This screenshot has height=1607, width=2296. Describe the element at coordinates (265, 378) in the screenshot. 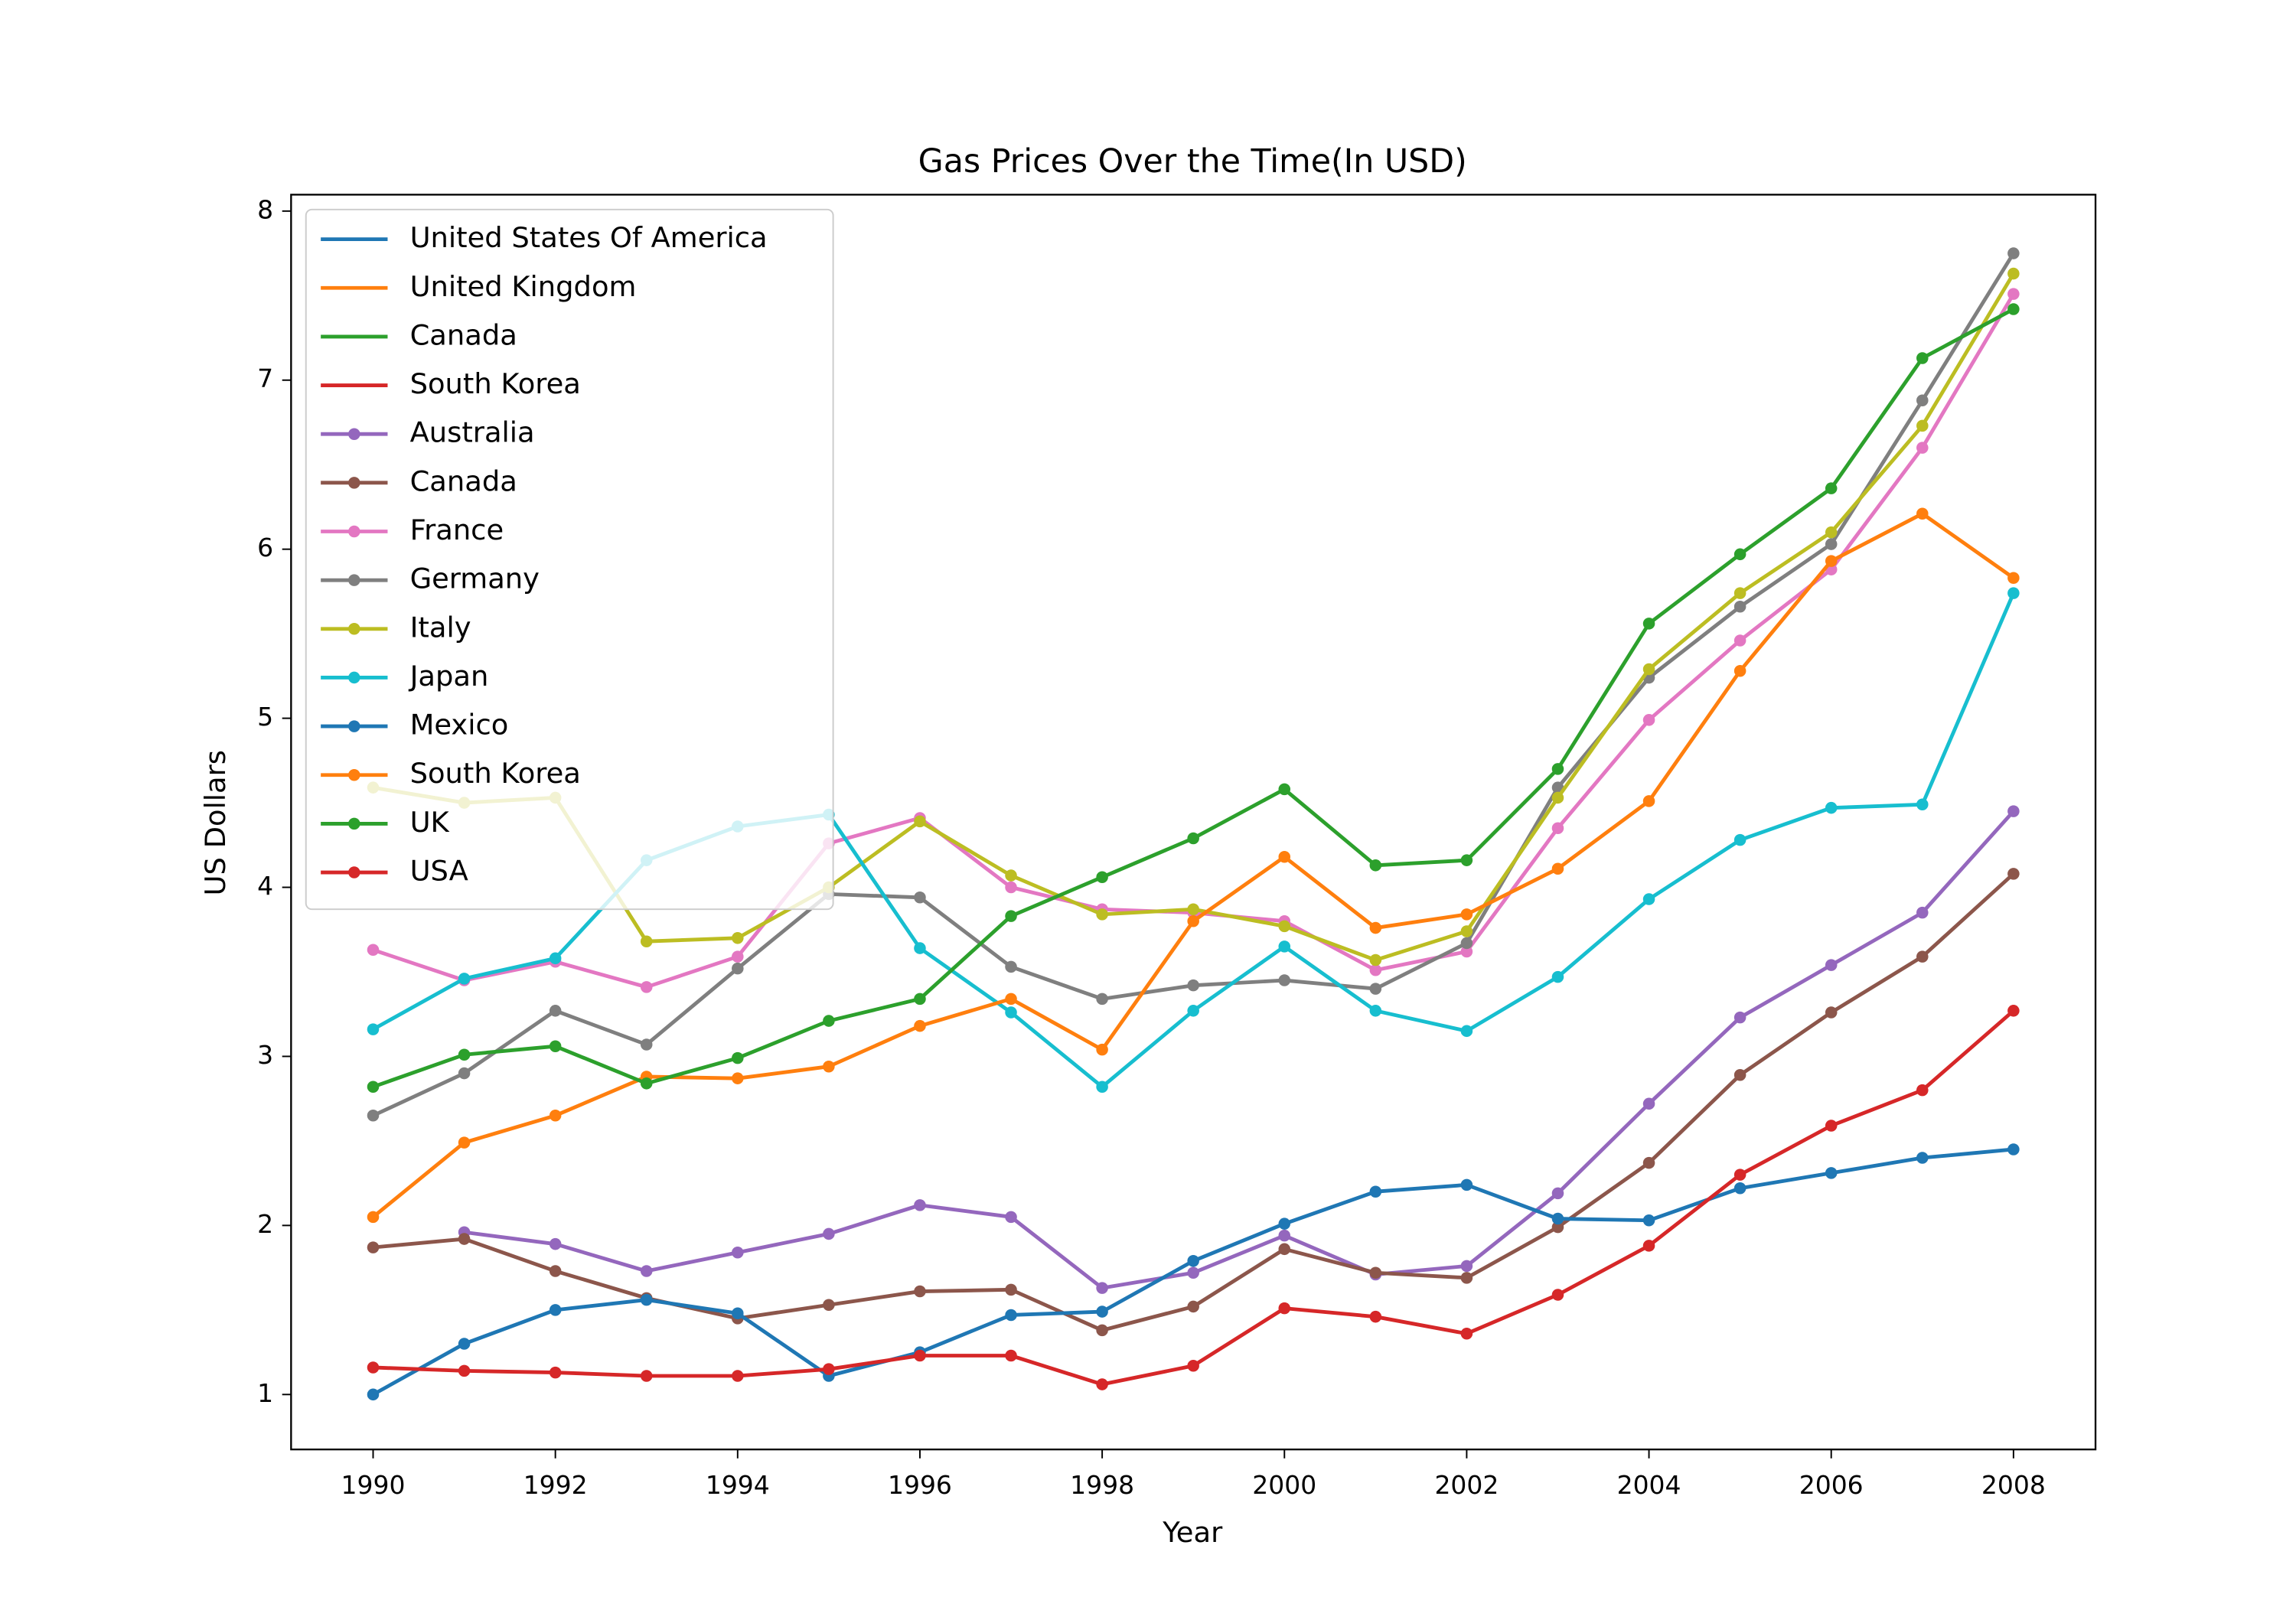

I see `y-tick-label: 7` at that location.